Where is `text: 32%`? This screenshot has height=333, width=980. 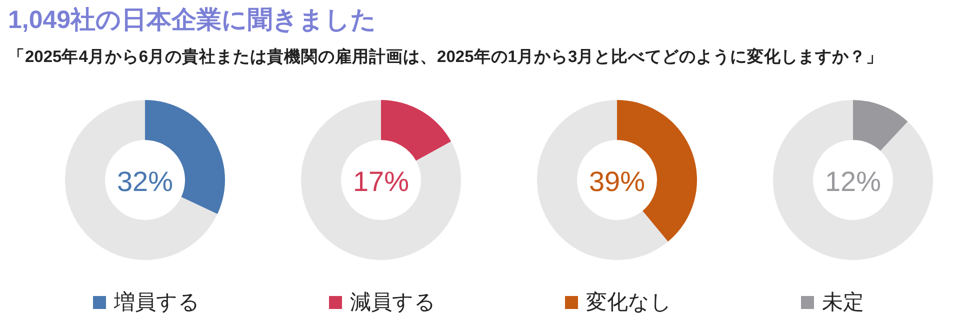 text: 32% is located at coordinates (145, 181).